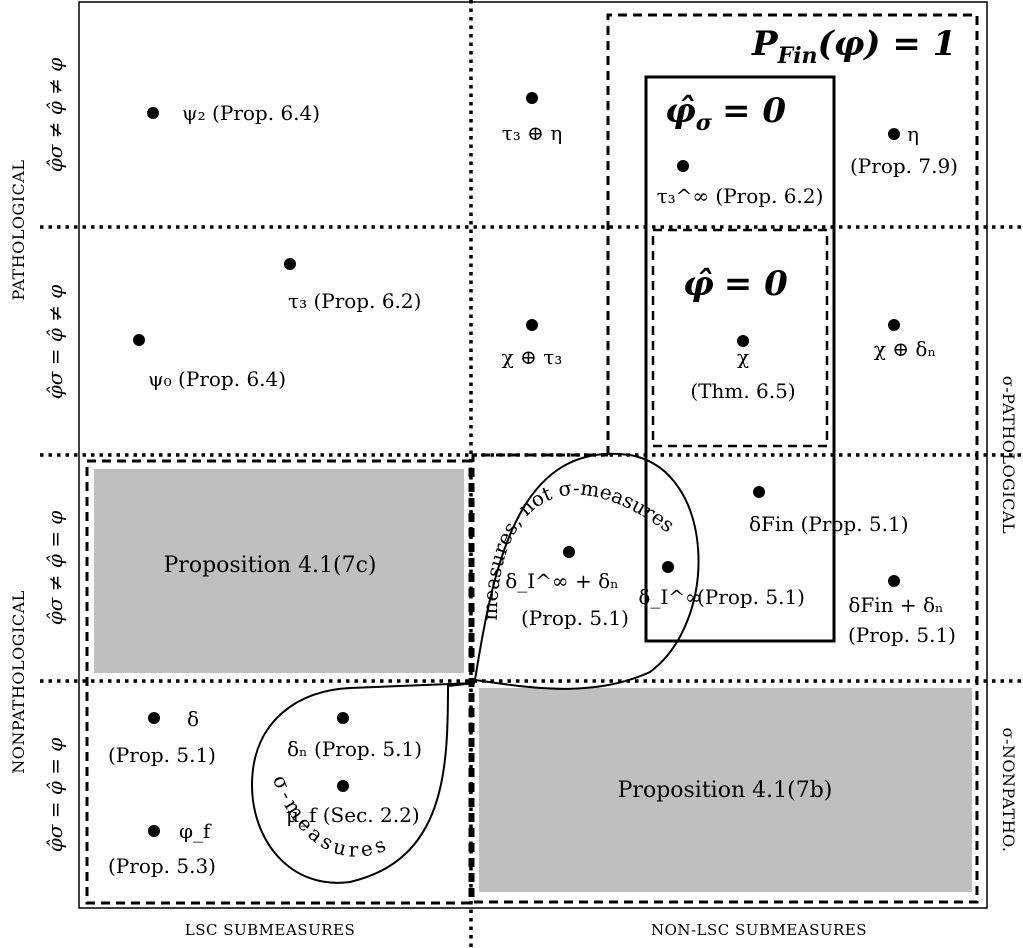 The image size is (1023, 948). I want to click on row-3-condition: φ̂σ ≠ φ̂ = φ, so click(55, 568).